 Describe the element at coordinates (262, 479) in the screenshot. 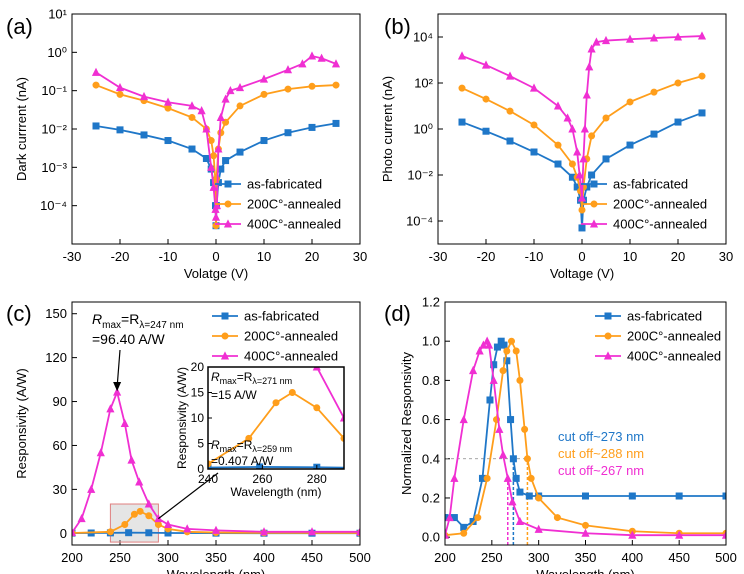

I see `inset-x-tick-label: 260` at that location.